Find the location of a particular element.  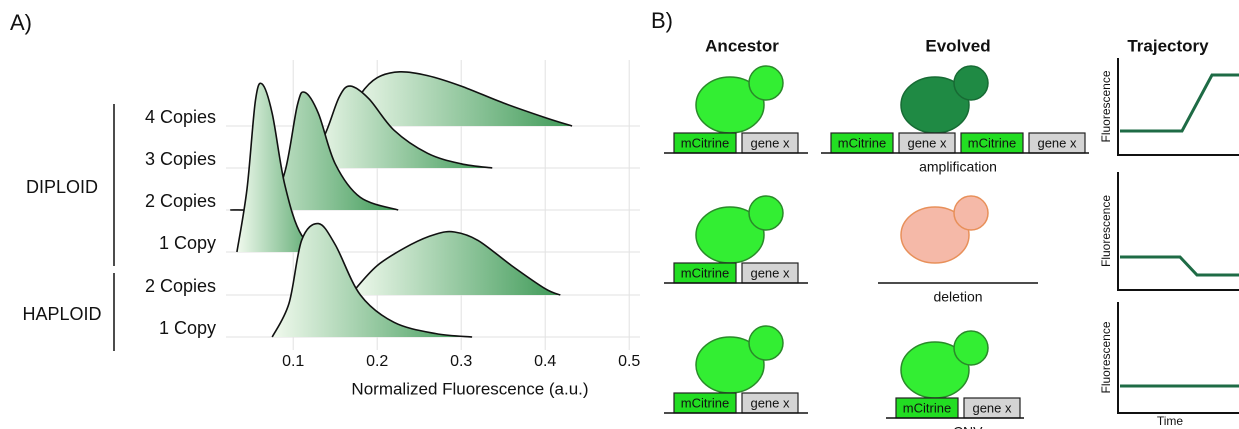

x-tick-label: 0.2 is located at coordinates (377, 361).